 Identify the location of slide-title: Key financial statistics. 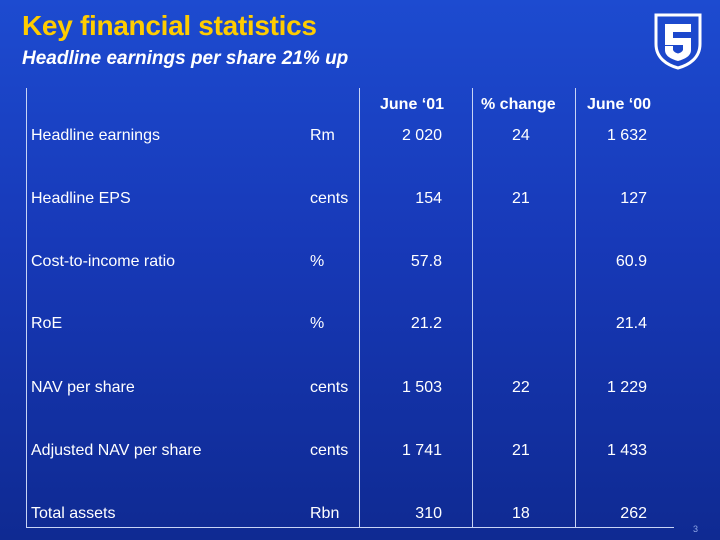
(169, 25).